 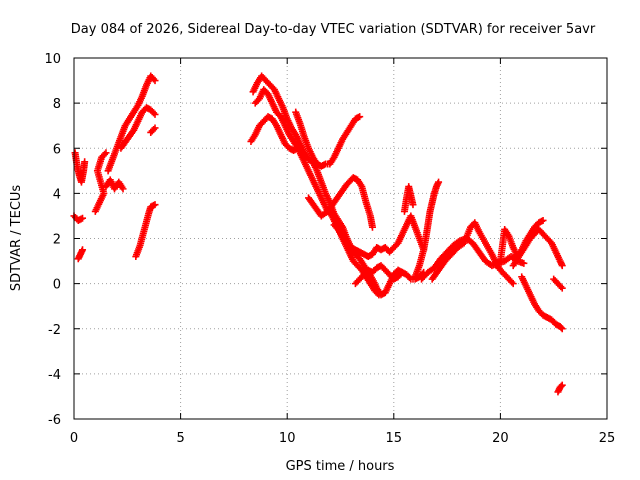 What do you see at coordinates (54, 420) in the screenshot?
I see `y-tick-label: -6` at bounding box center [54, 420].